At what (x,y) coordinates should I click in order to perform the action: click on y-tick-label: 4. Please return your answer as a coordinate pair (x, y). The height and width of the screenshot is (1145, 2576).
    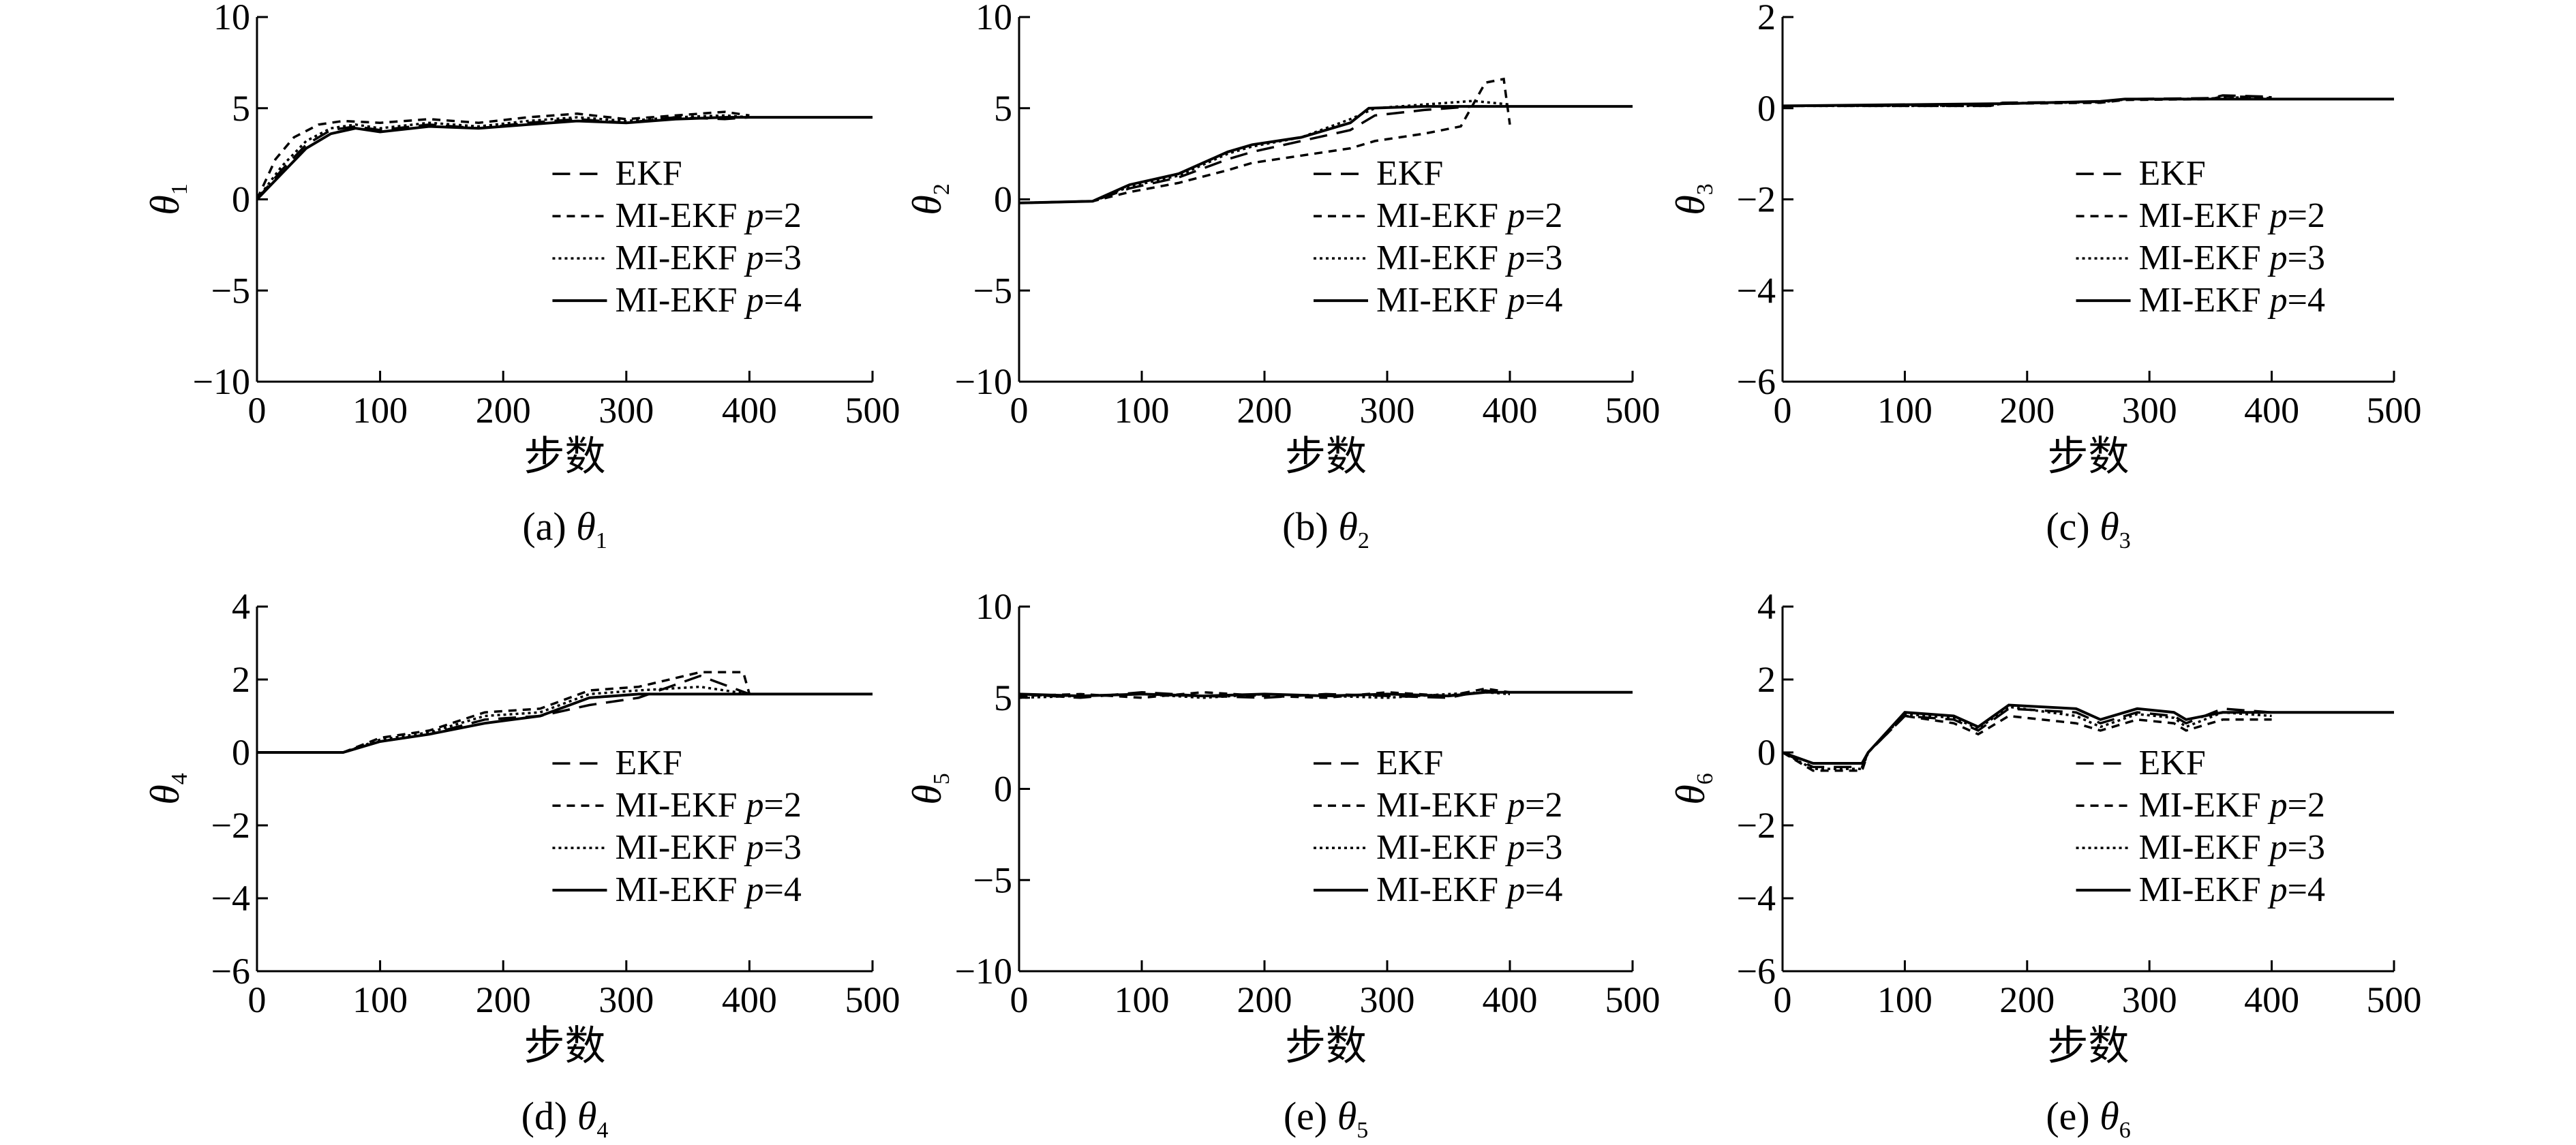
    Looking at the image, I should click on (241, 606).